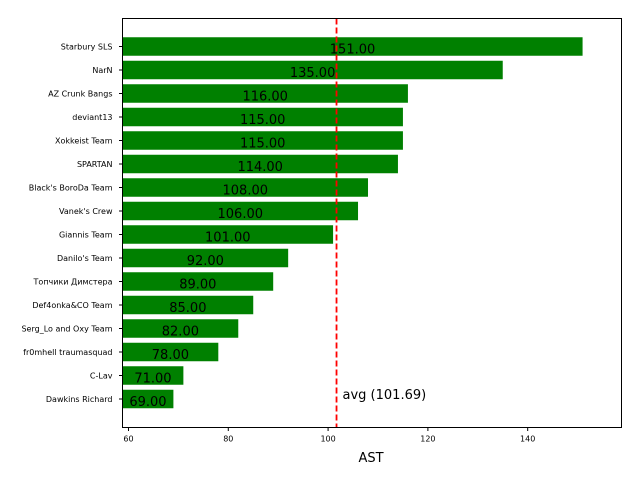 Image resolution: width=640 pixels, height=480 pixels. Describe the element at coordinates (147, 402) in the screenshot. I see `bar-value-label: 69.00` at that location.